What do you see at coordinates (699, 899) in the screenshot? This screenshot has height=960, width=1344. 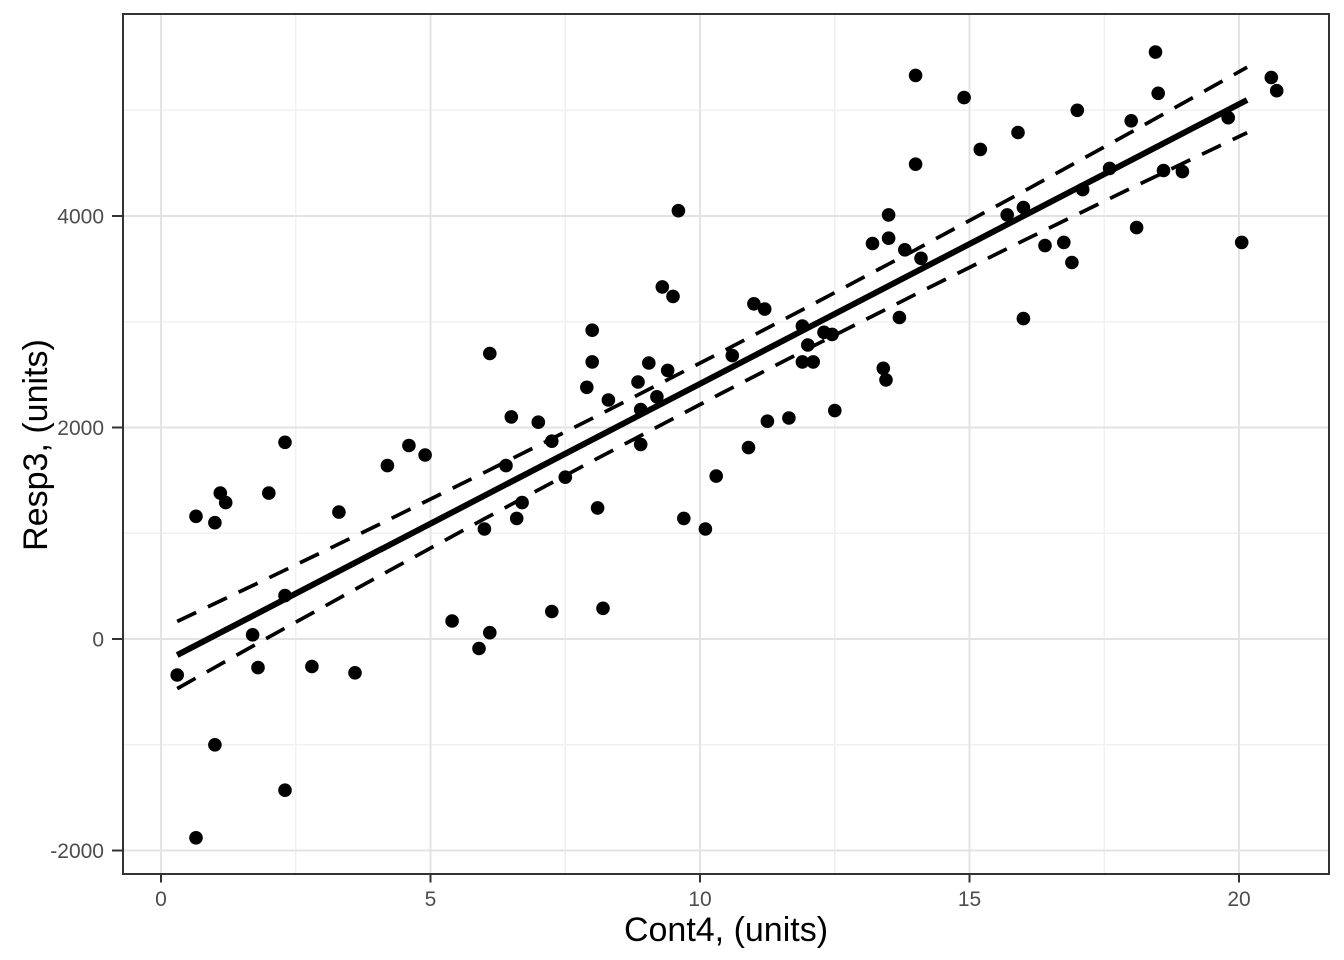 I see `x-tick-label: 10` at bounding box center [699, 899].